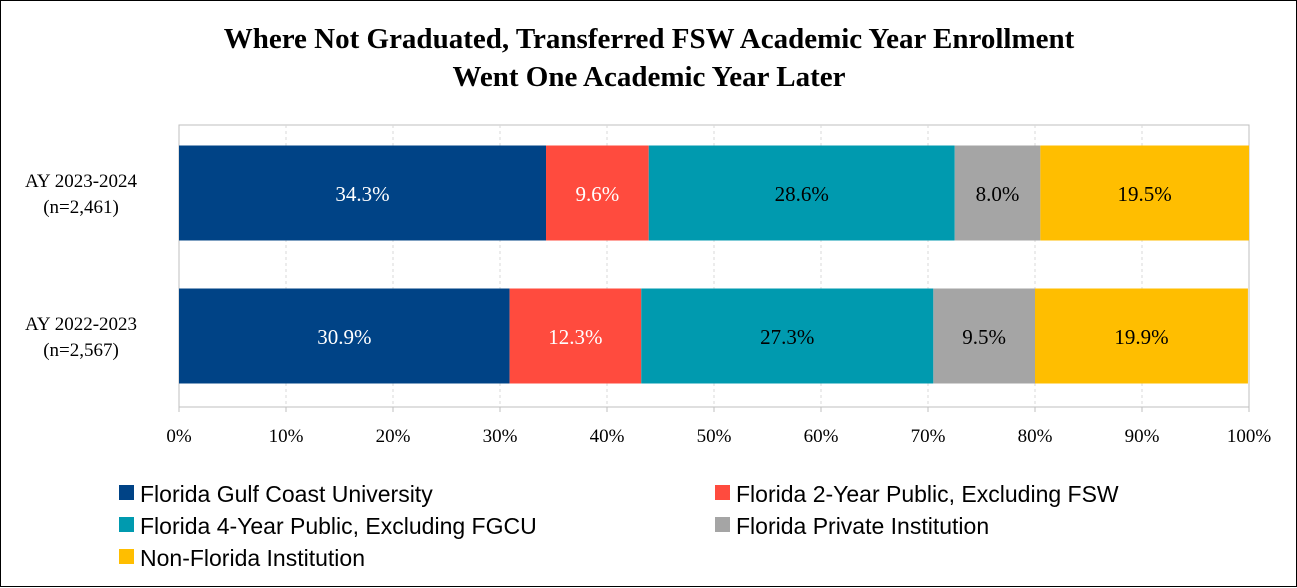  I want to click on x-tick-label: 10%, so click(286, 436).